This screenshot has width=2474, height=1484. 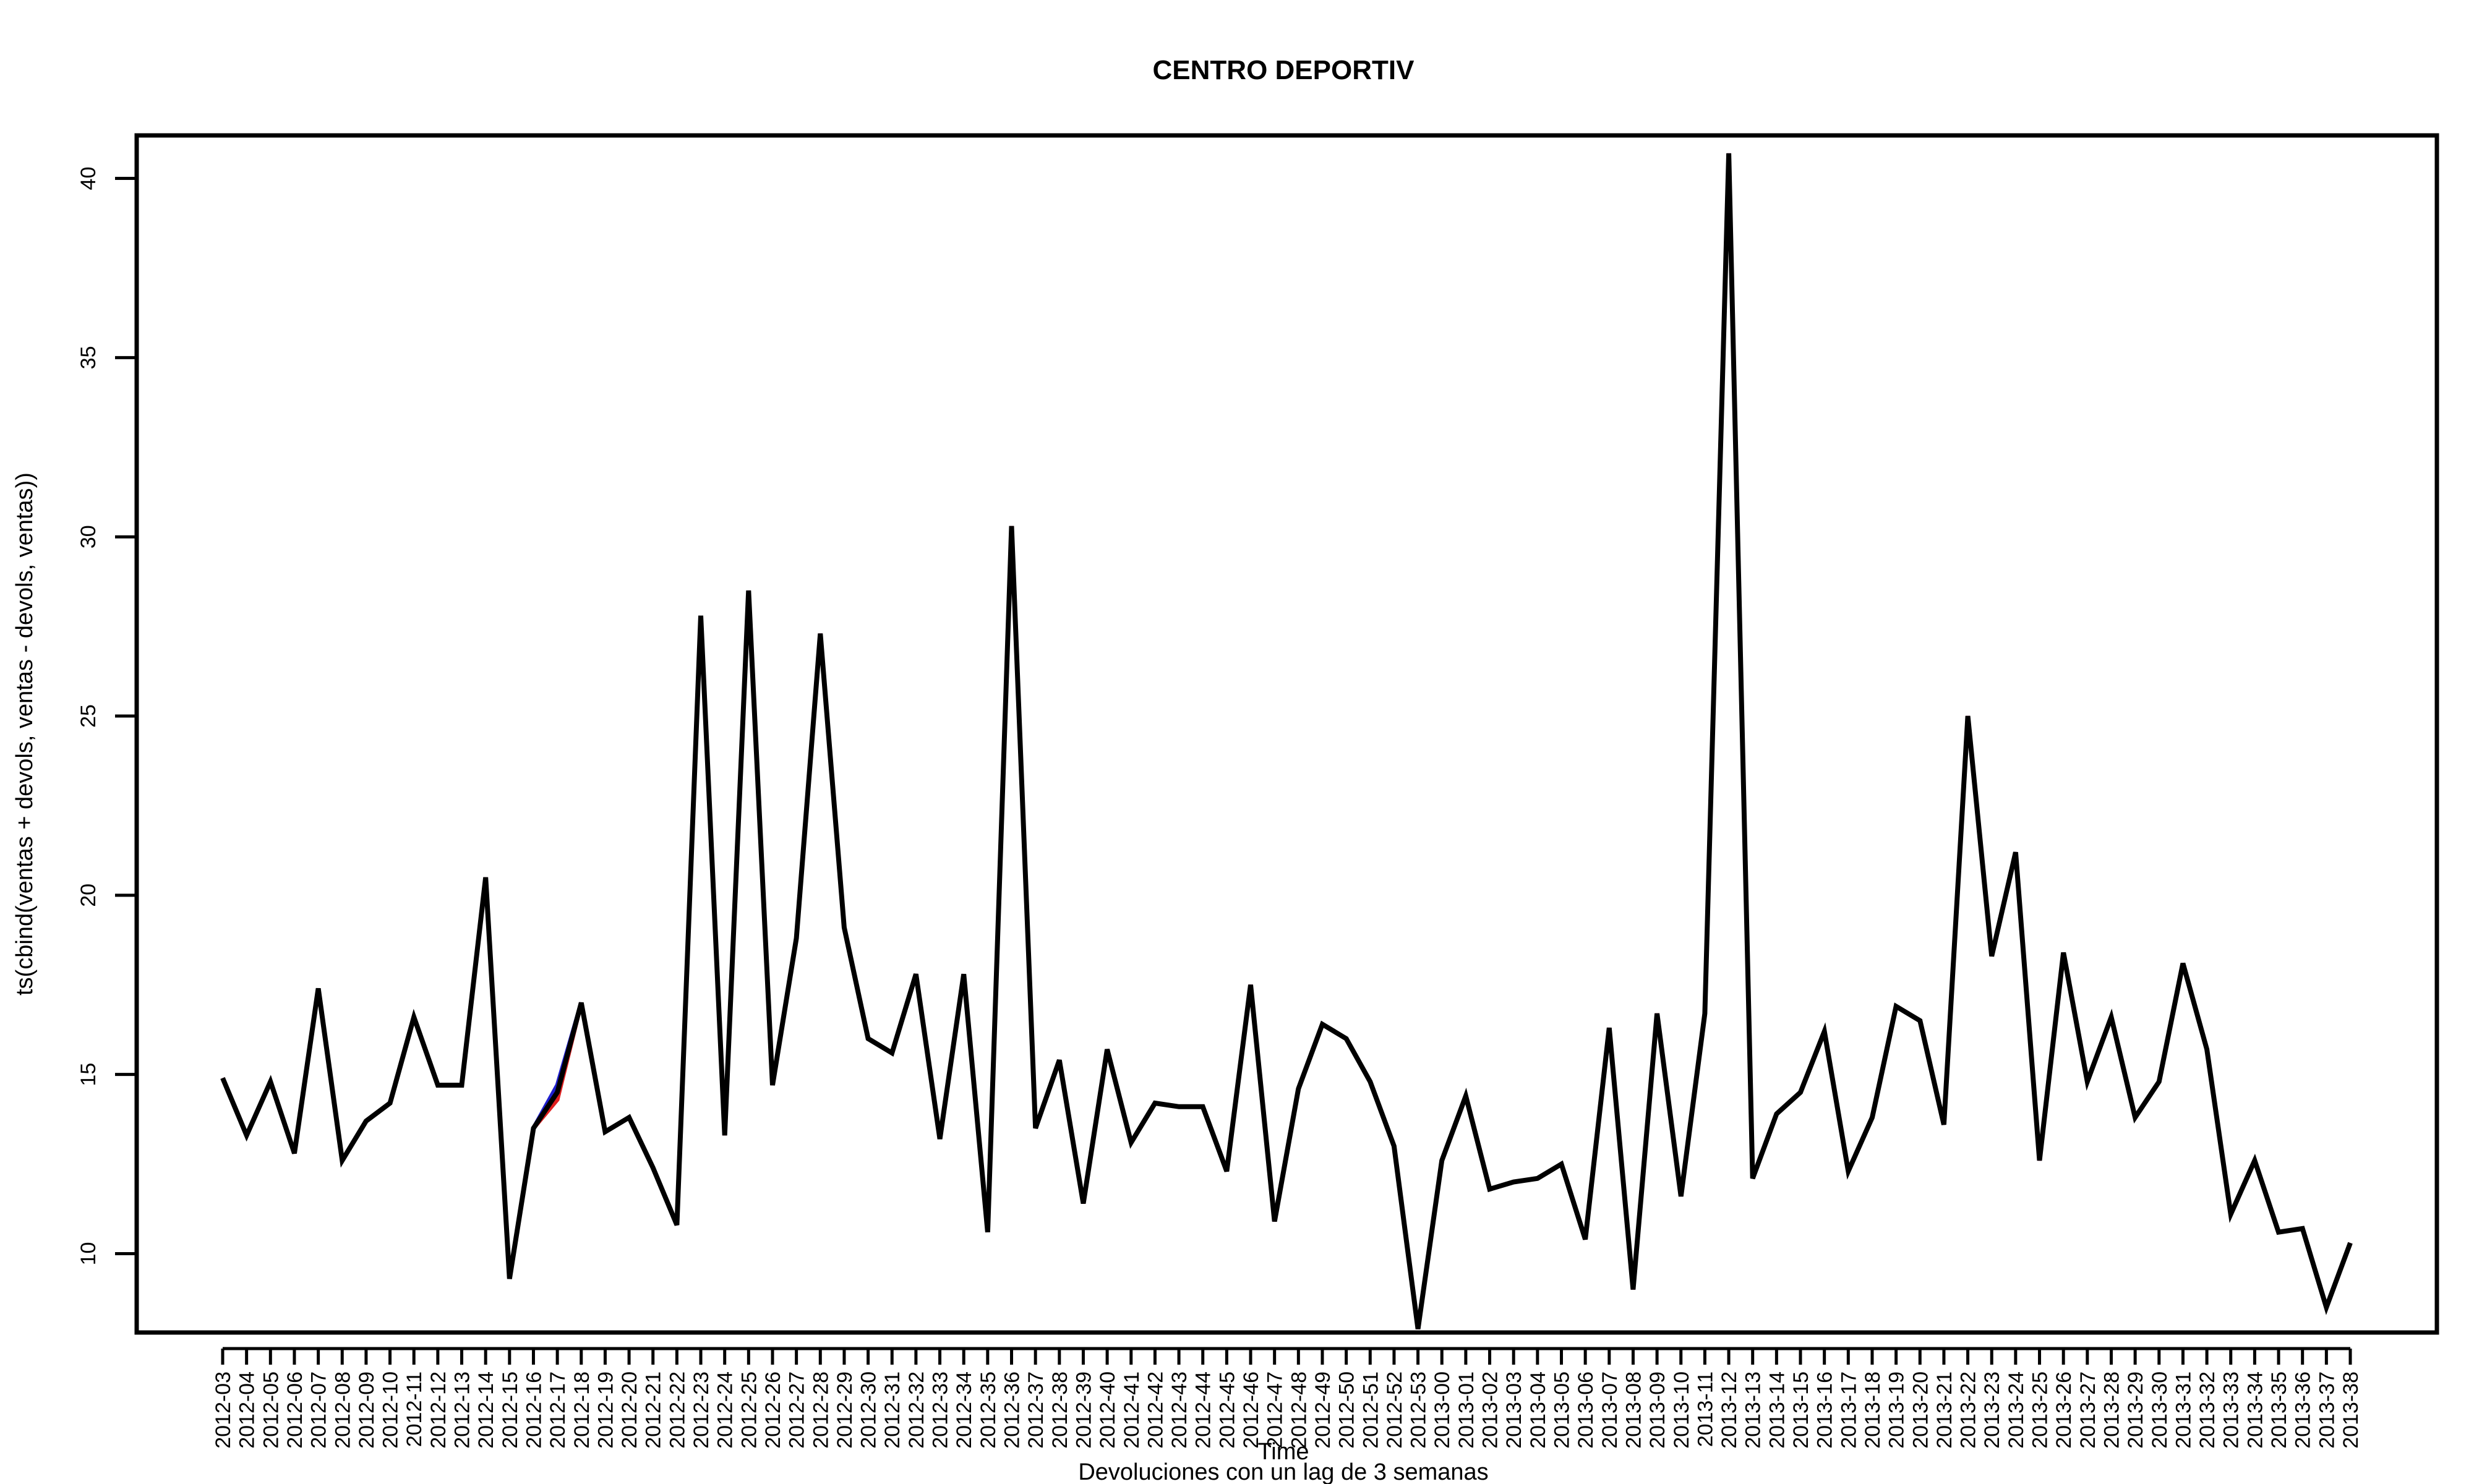 I want to click on x-tick-label: 2012-41, so click(x=1132, y=1410).